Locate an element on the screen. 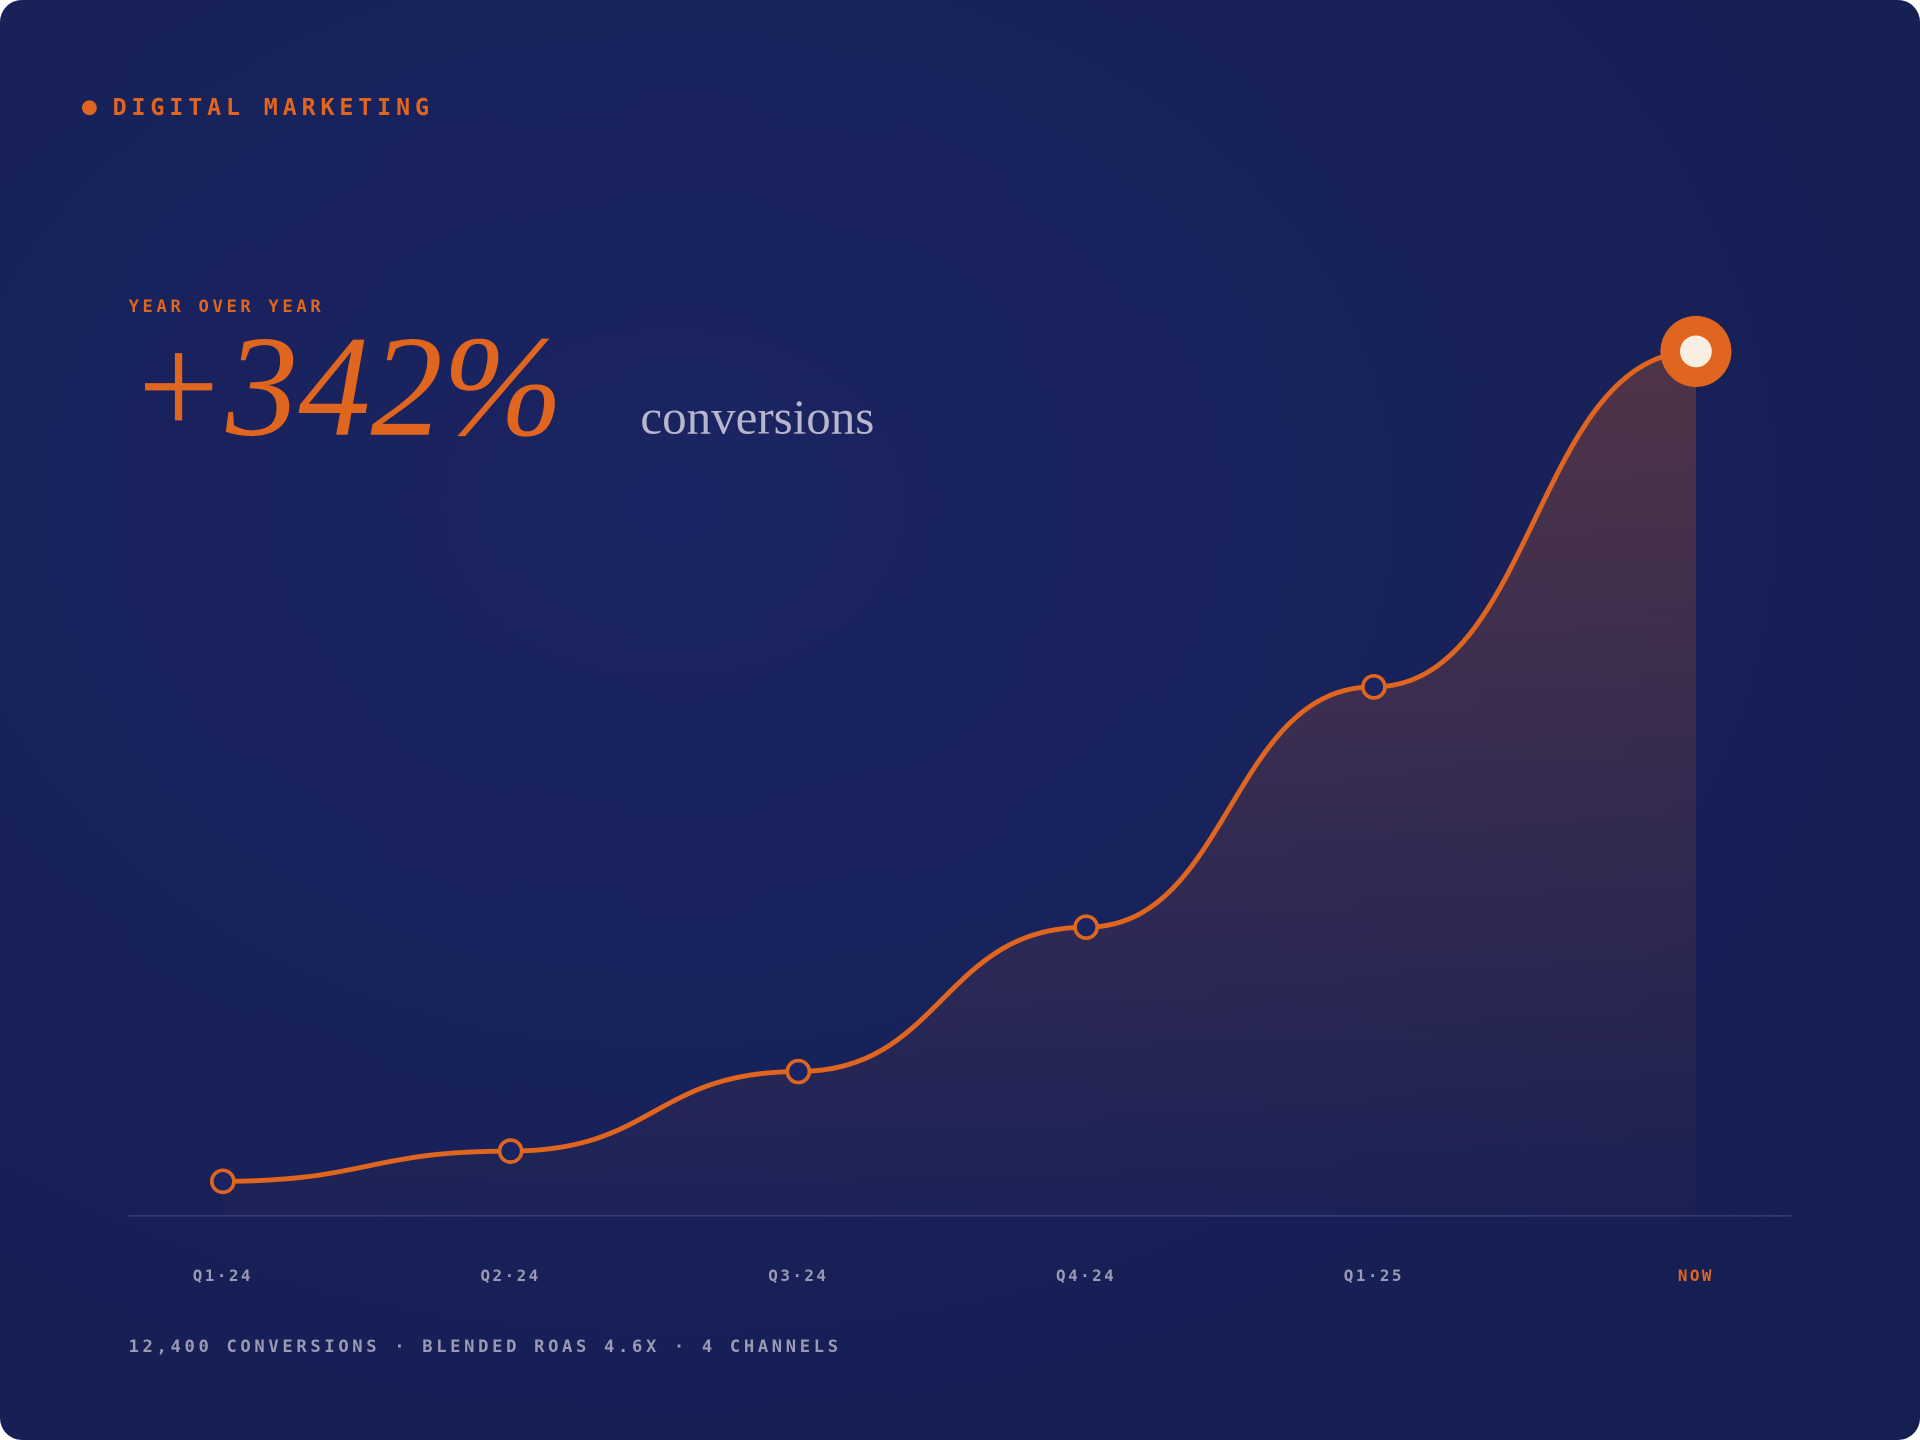 Image resolution: width=1920 pixels, height=1440 pixels. x-tick-label: Q1·25 is located at coordinates (1374, 1275).